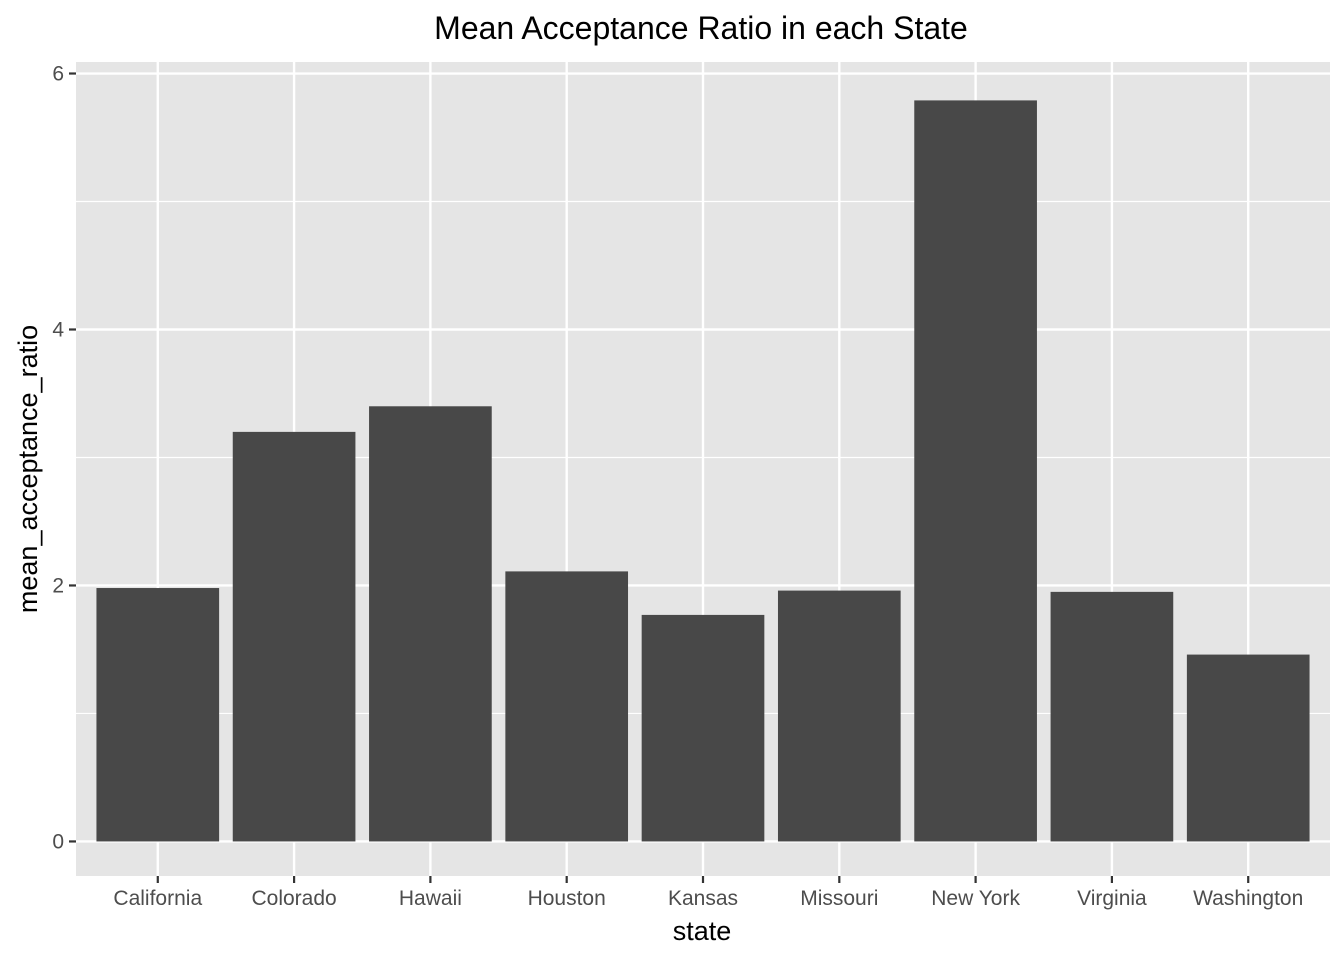 The width and height of the screenshot is (1344, 960). Describe the element at coordinates (1248, 748) in the screenshot. I see `bar-washington` at that location.